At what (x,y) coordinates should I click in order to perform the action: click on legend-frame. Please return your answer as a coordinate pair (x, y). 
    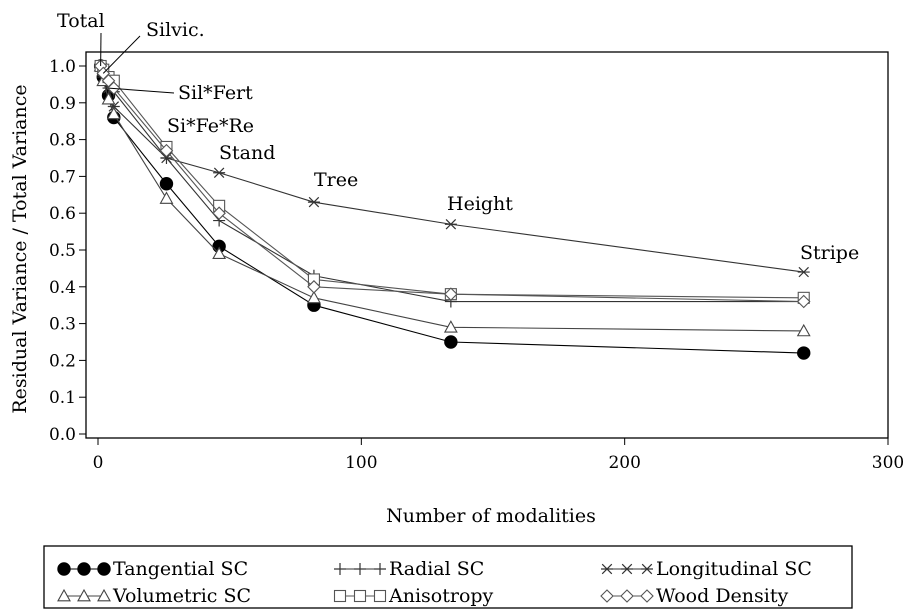
    Looking at the image, I should click on (448, 577).